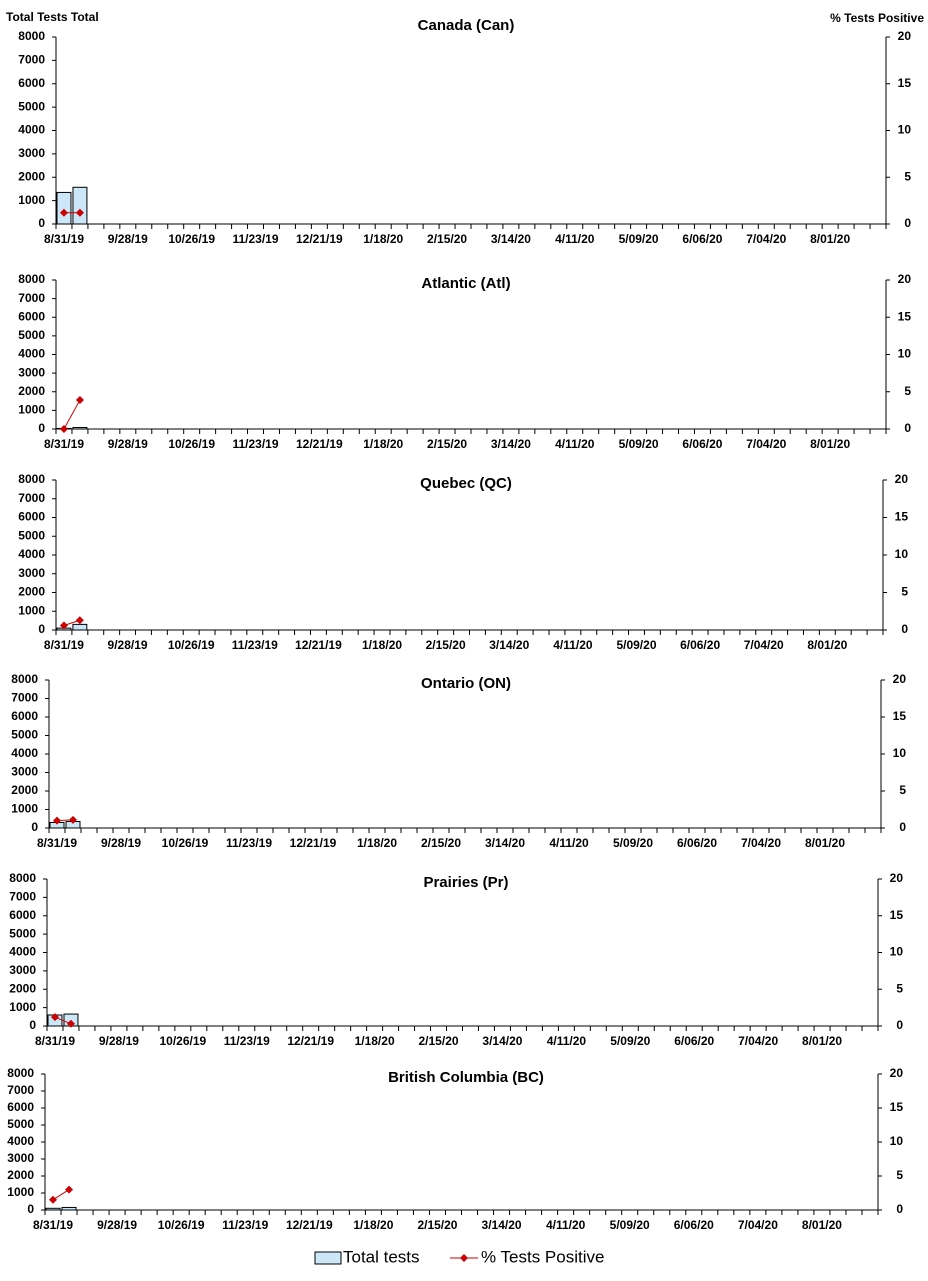  What do you see at coordinates (877, 18) in the screenshot?
I see `y2-axis-title: % Tests Positive` at bounding box center [877, 18].